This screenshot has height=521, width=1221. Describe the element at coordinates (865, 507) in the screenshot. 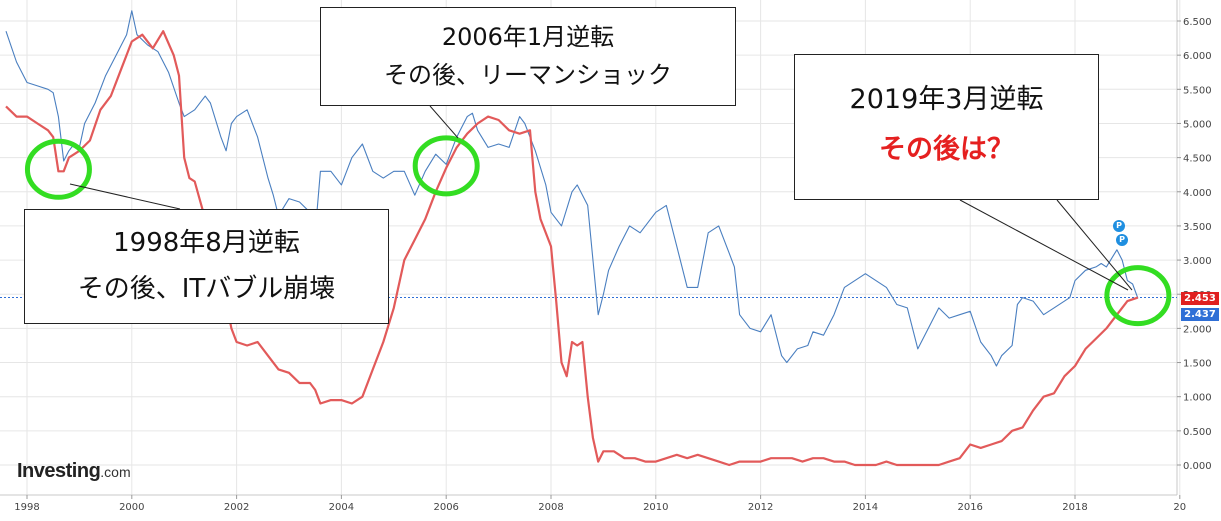

I see `x-tick-label: 2014` at that location.